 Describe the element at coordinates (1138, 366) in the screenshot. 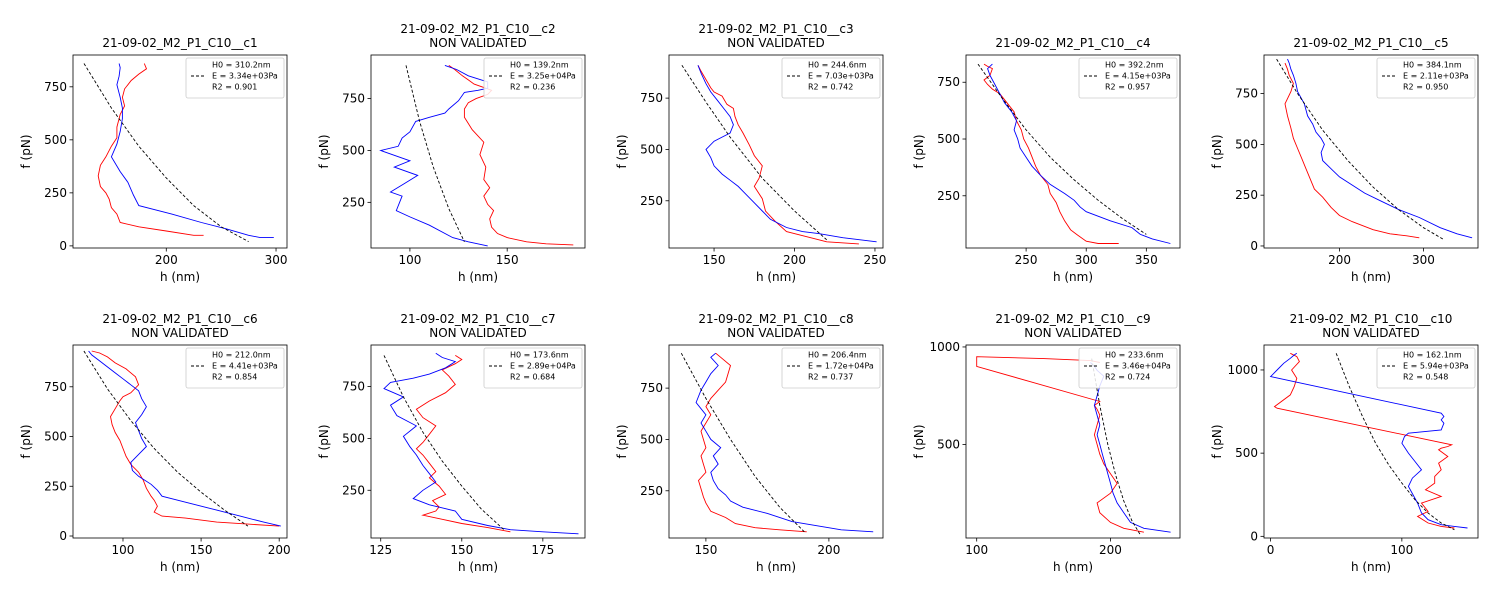

I see `legend-entry: E = 3.46e+04Pa` at that location.